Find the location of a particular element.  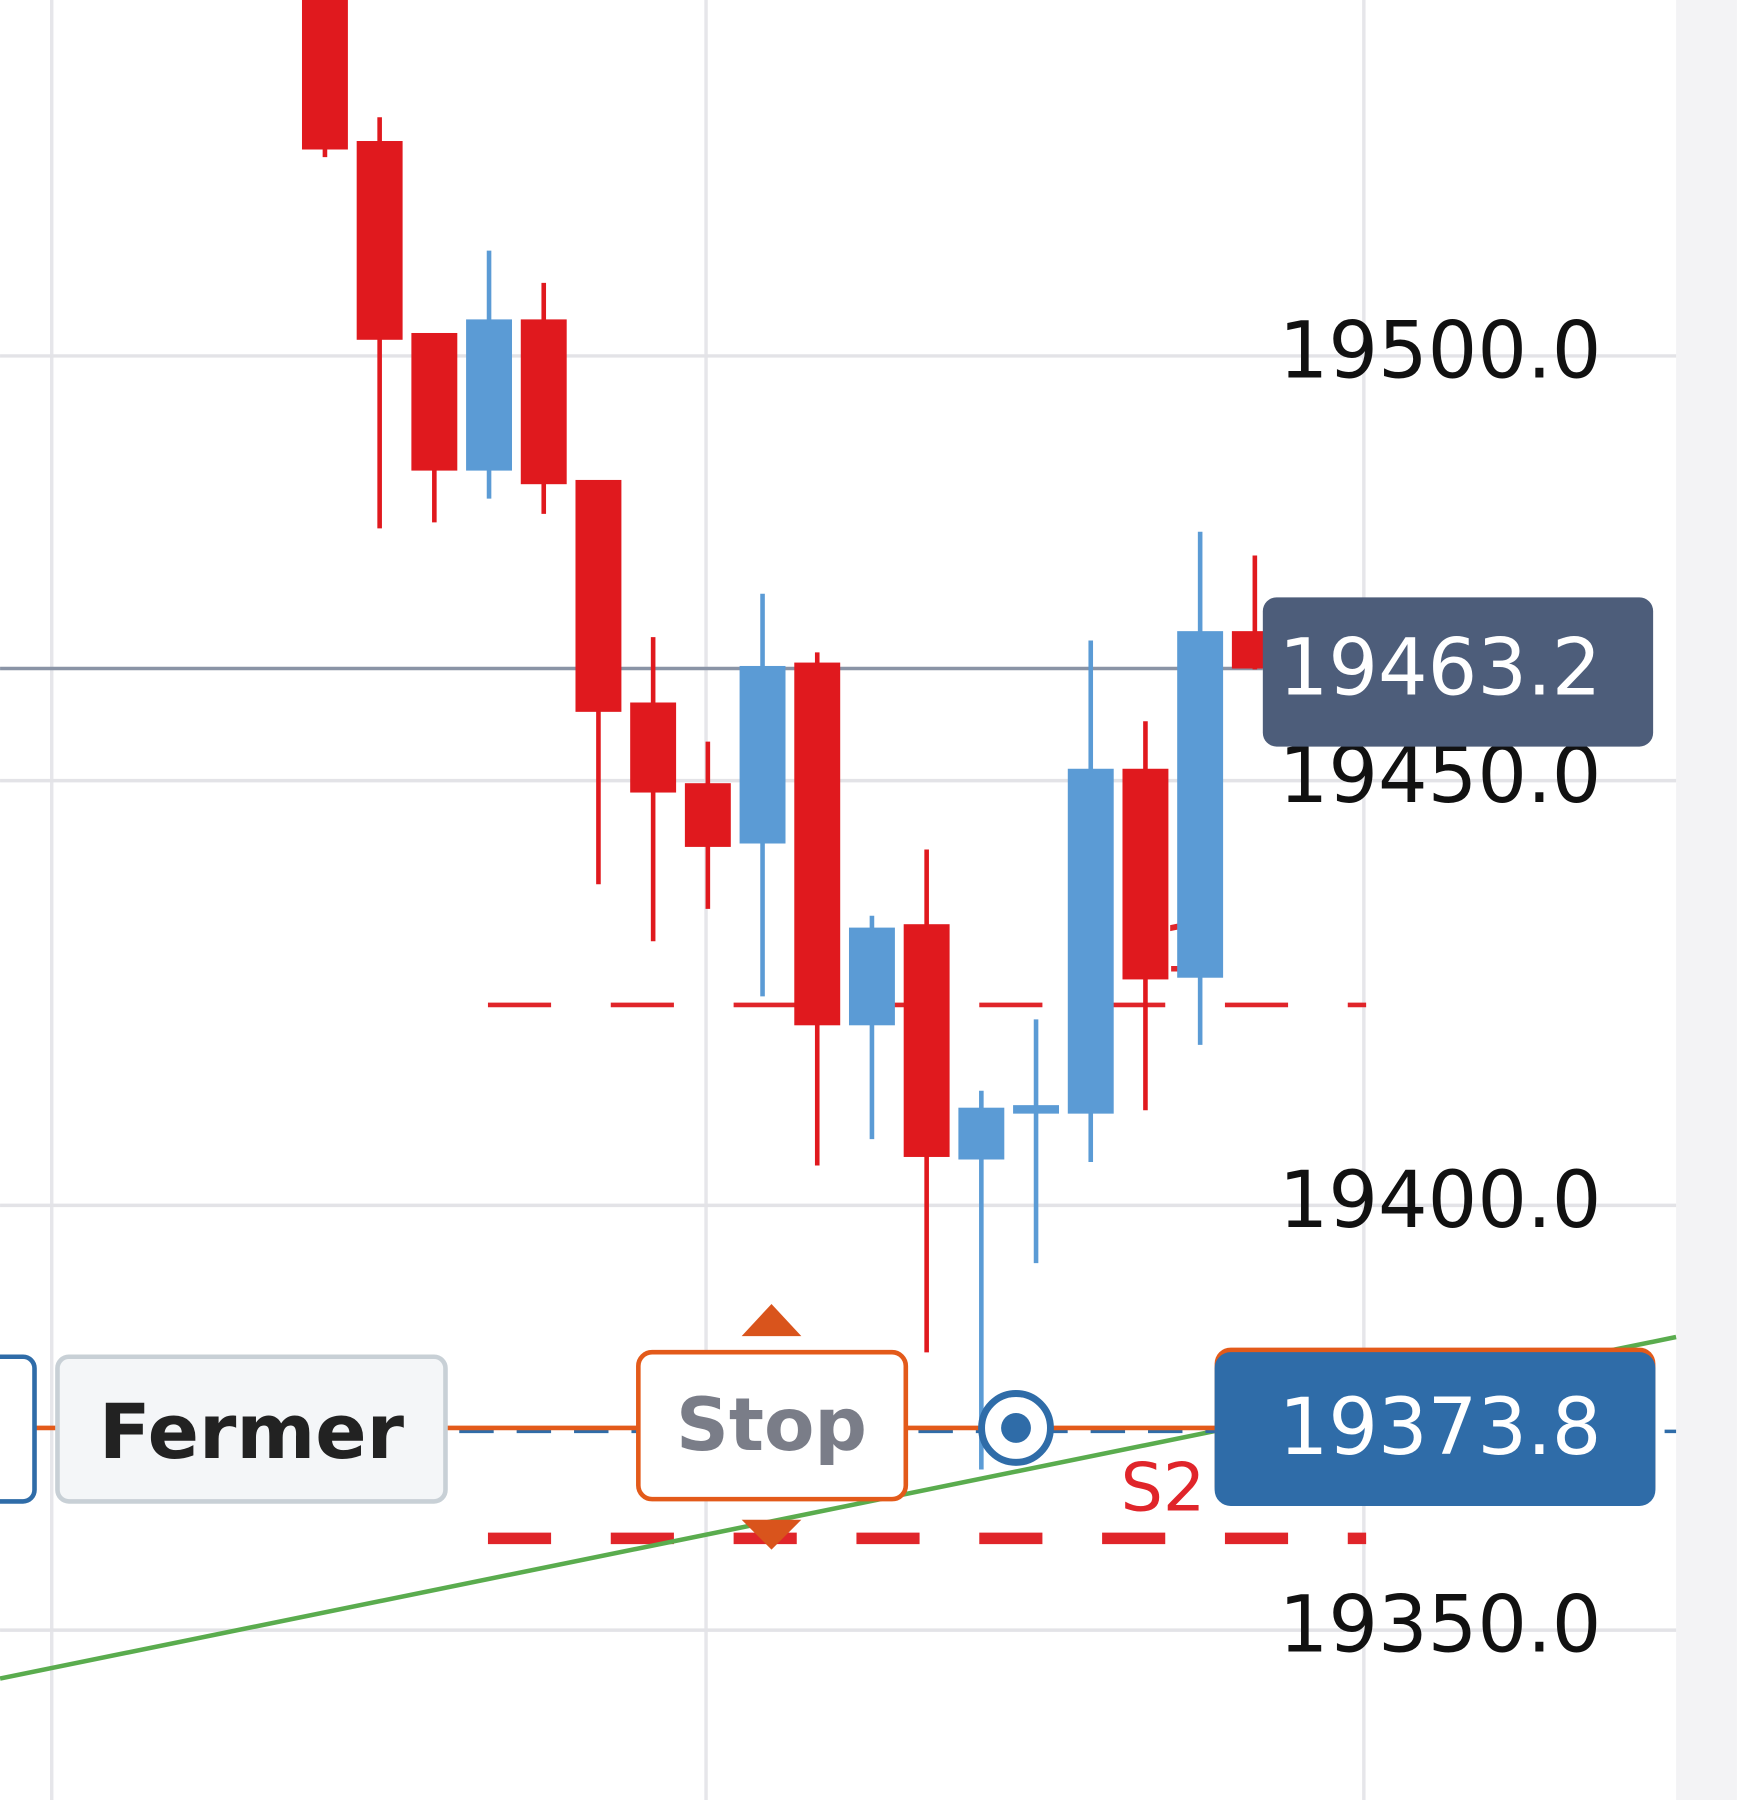

support-label: S2 is located at coordinates (1163, 1488).